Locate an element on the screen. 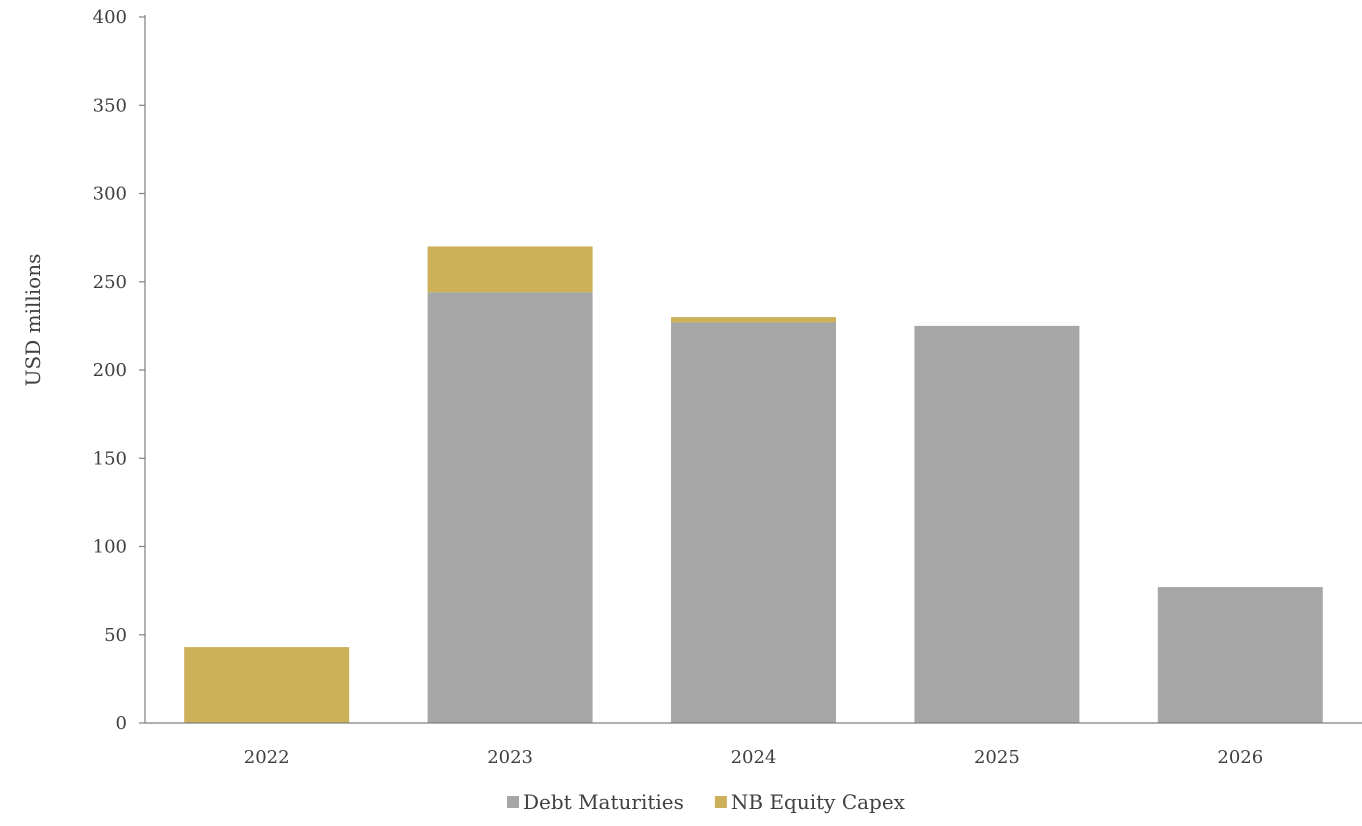  legend-label-nb-equity-capex: NB Equity Capex is located at coordinates (818, 802).